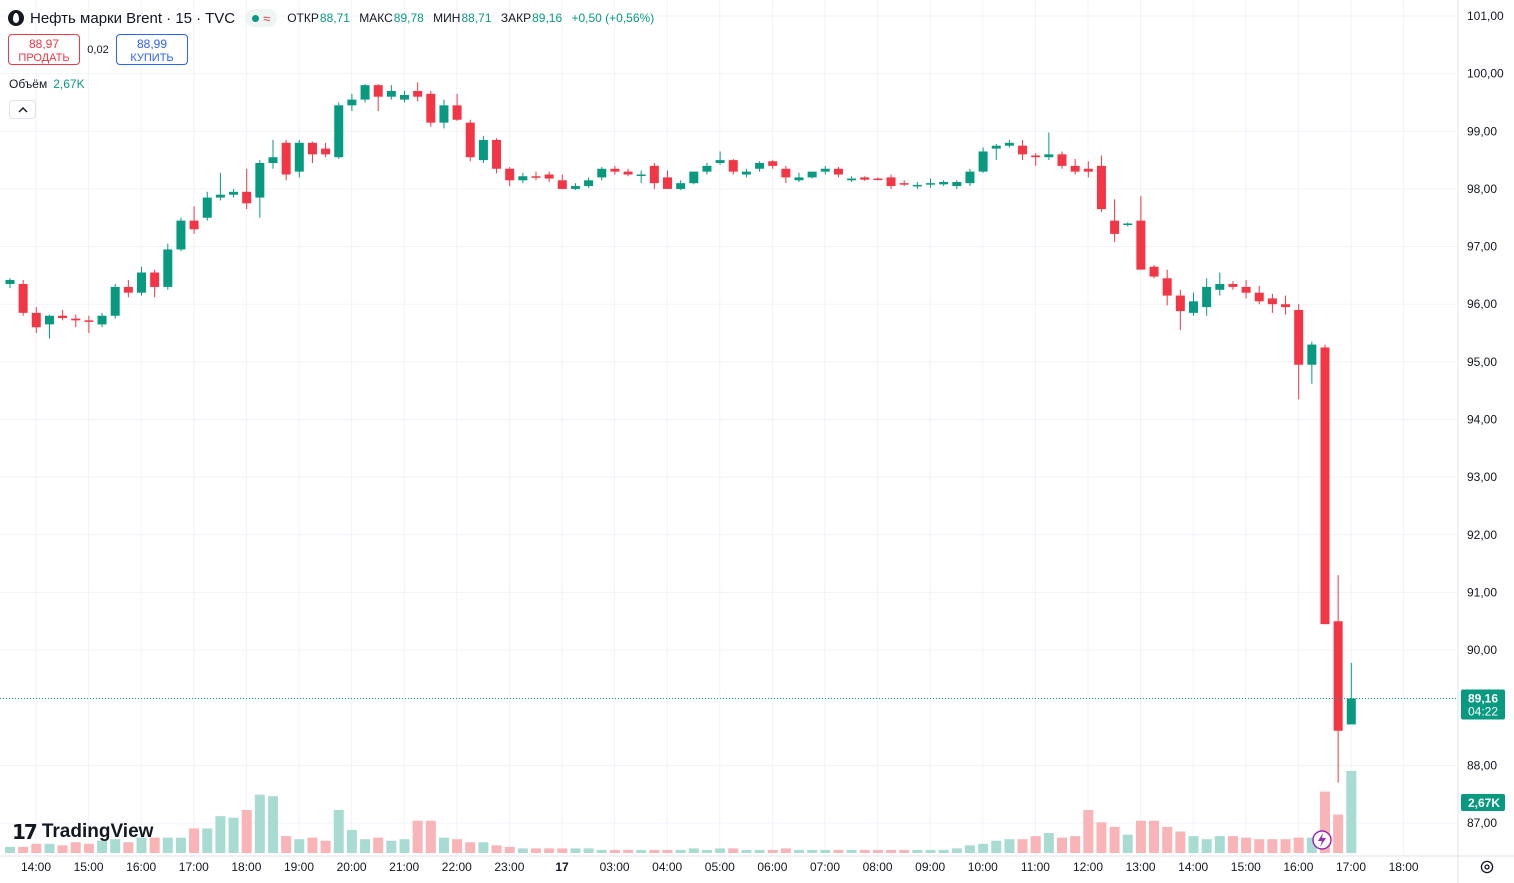  What do you see at coordinates (1487, 867) in the screenshot?
I see `gear-icon` at bounding box center [1487, 867].